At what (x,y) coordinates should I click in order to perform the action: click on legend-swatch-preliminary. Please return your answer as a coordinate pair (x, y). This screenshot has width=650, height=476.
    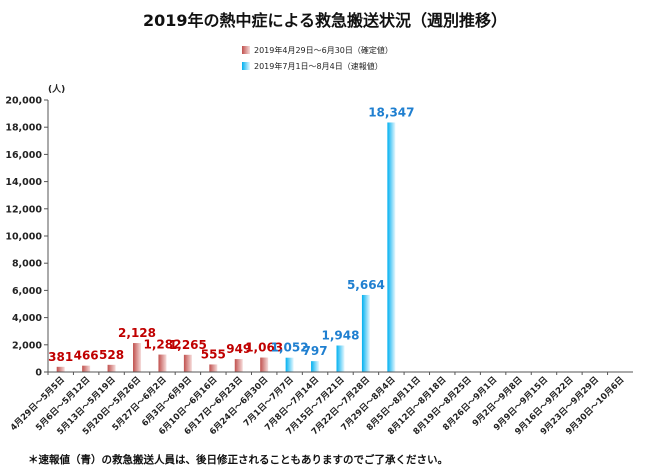
    Looking at the image, I should click on (246, 66).